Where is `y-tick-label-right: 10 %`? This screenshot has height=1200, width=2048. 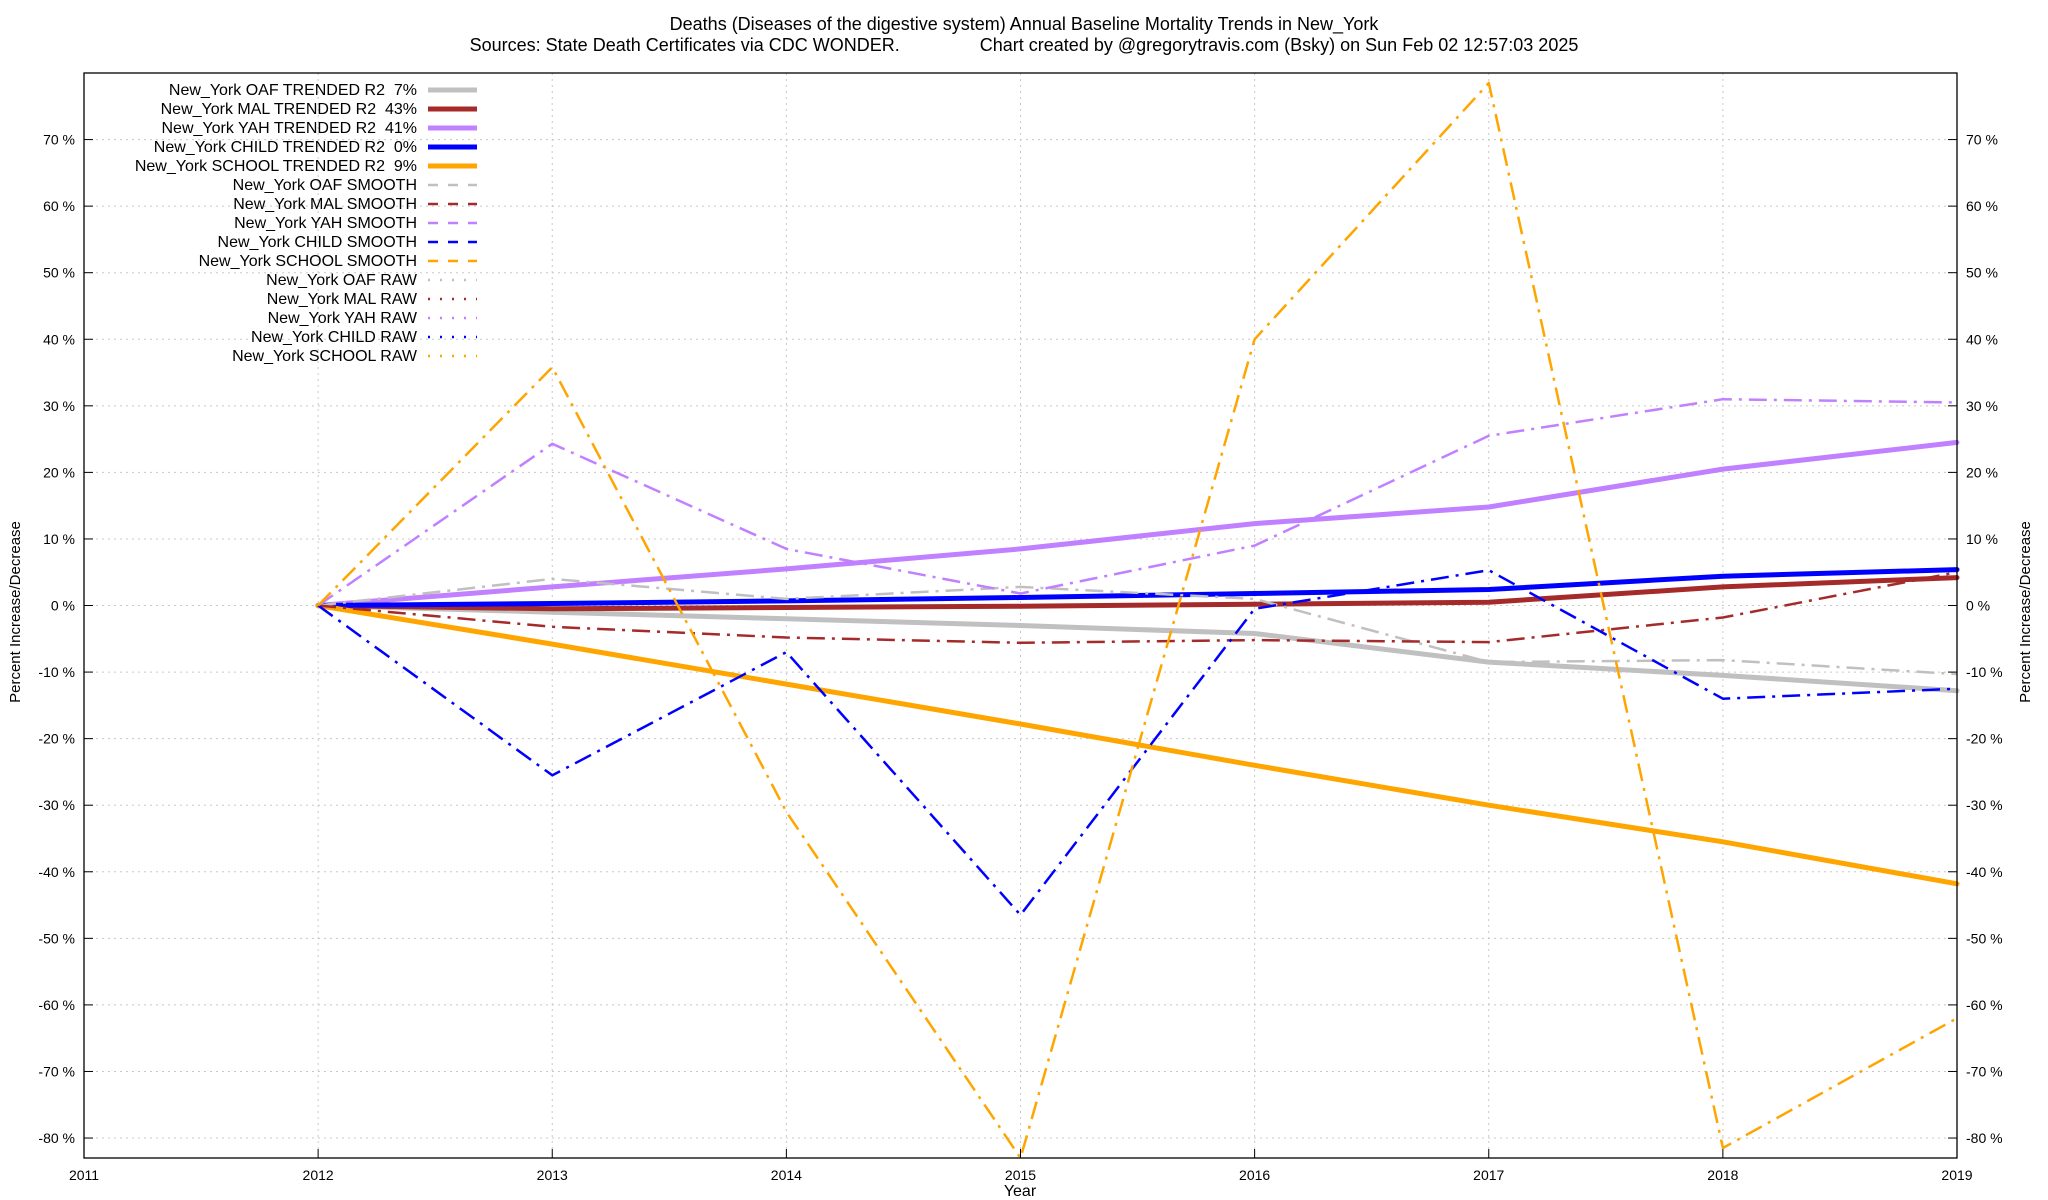
y-tick-label-right: 10 % is located at coordinates (1982, 539).